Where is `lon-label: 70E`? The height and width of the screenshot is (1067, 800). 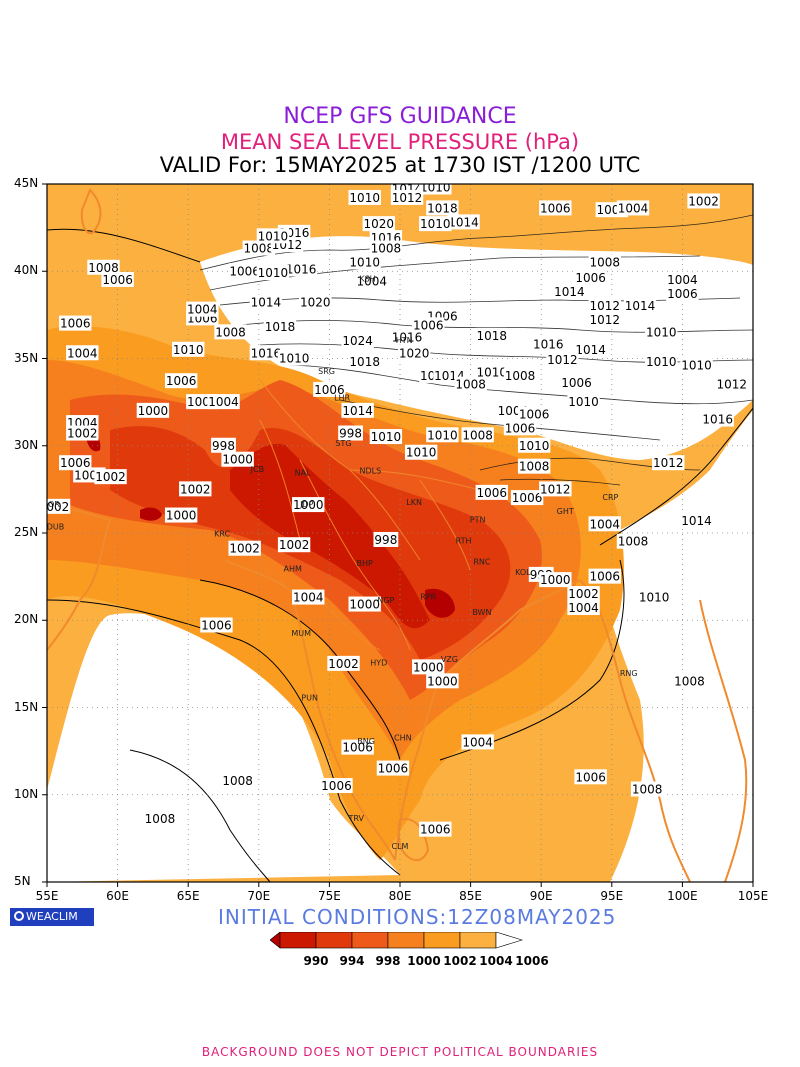
lon-label: 70E is located at coordinates (259, 896).